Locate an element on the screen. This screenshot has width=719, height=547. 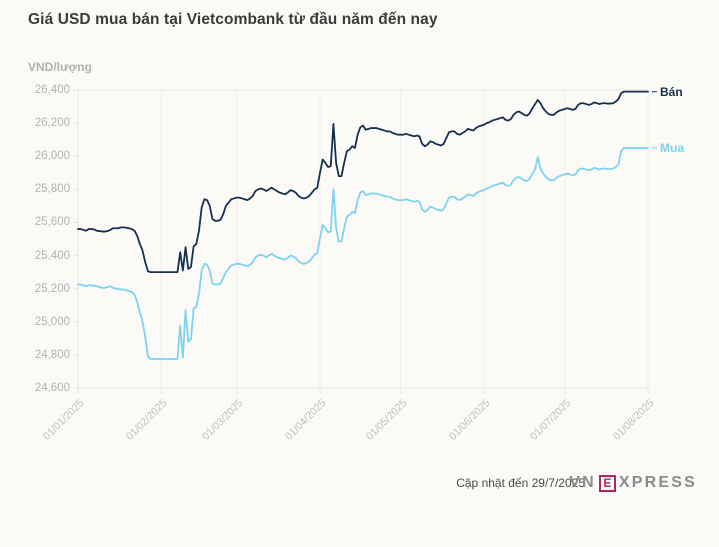
legend-label-mua: Mua is located at coordinates (672, 147).